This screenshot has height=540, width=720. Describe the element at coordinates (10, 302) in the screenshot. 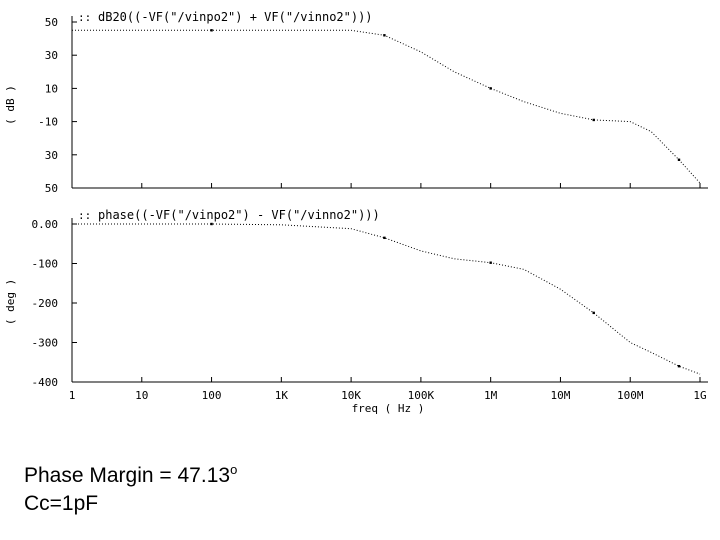

I see `y-axis-label: ( deg )` at that location.